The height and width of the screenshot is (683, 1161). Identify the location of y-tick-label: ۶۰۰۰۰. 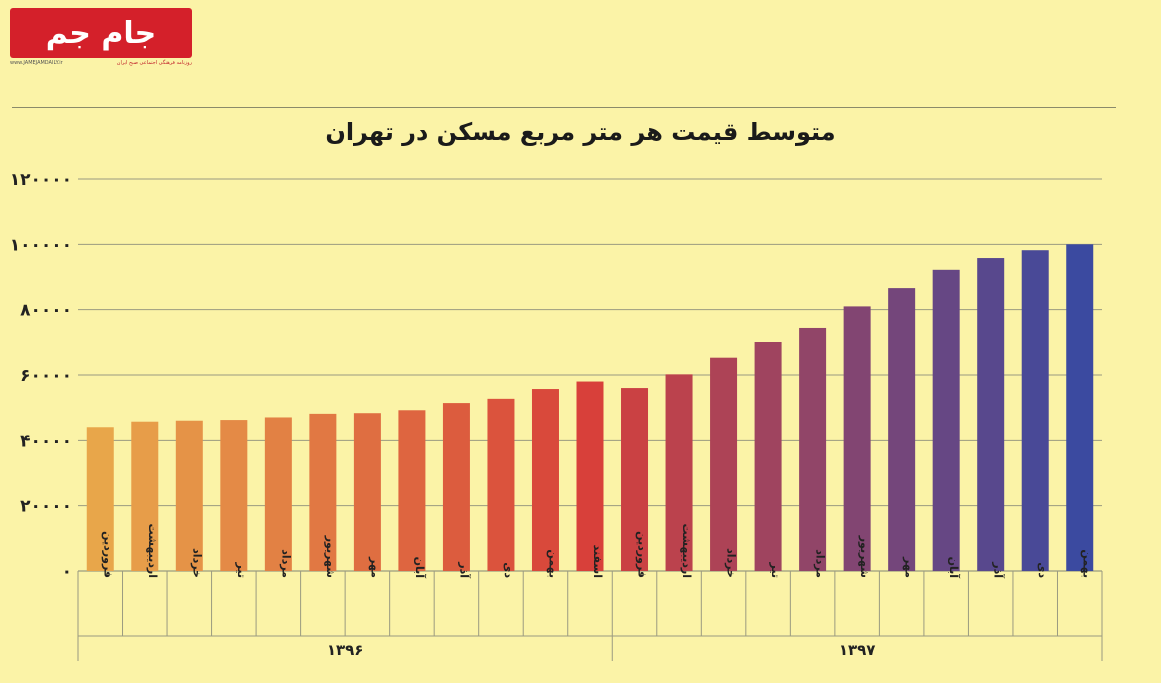
(46, 376).